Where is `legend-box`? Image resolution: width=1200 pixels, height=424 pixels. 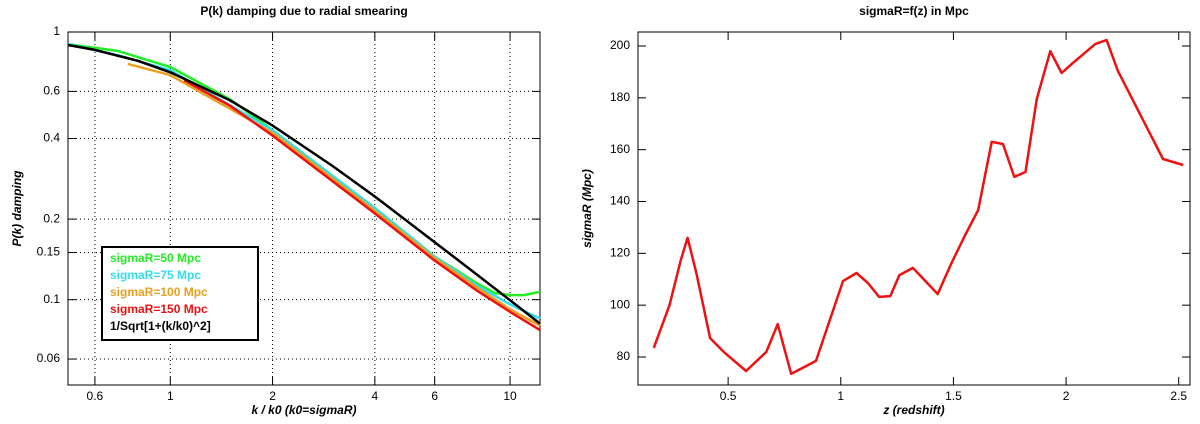 legend-box is located at coordinates (180, 293).